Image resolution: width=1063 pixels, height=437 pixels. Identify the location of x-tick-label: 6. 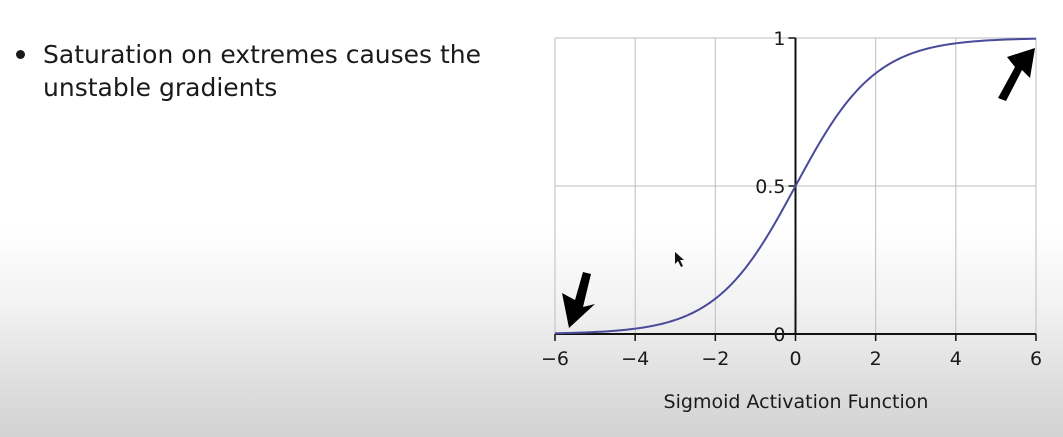
(1036, 359).